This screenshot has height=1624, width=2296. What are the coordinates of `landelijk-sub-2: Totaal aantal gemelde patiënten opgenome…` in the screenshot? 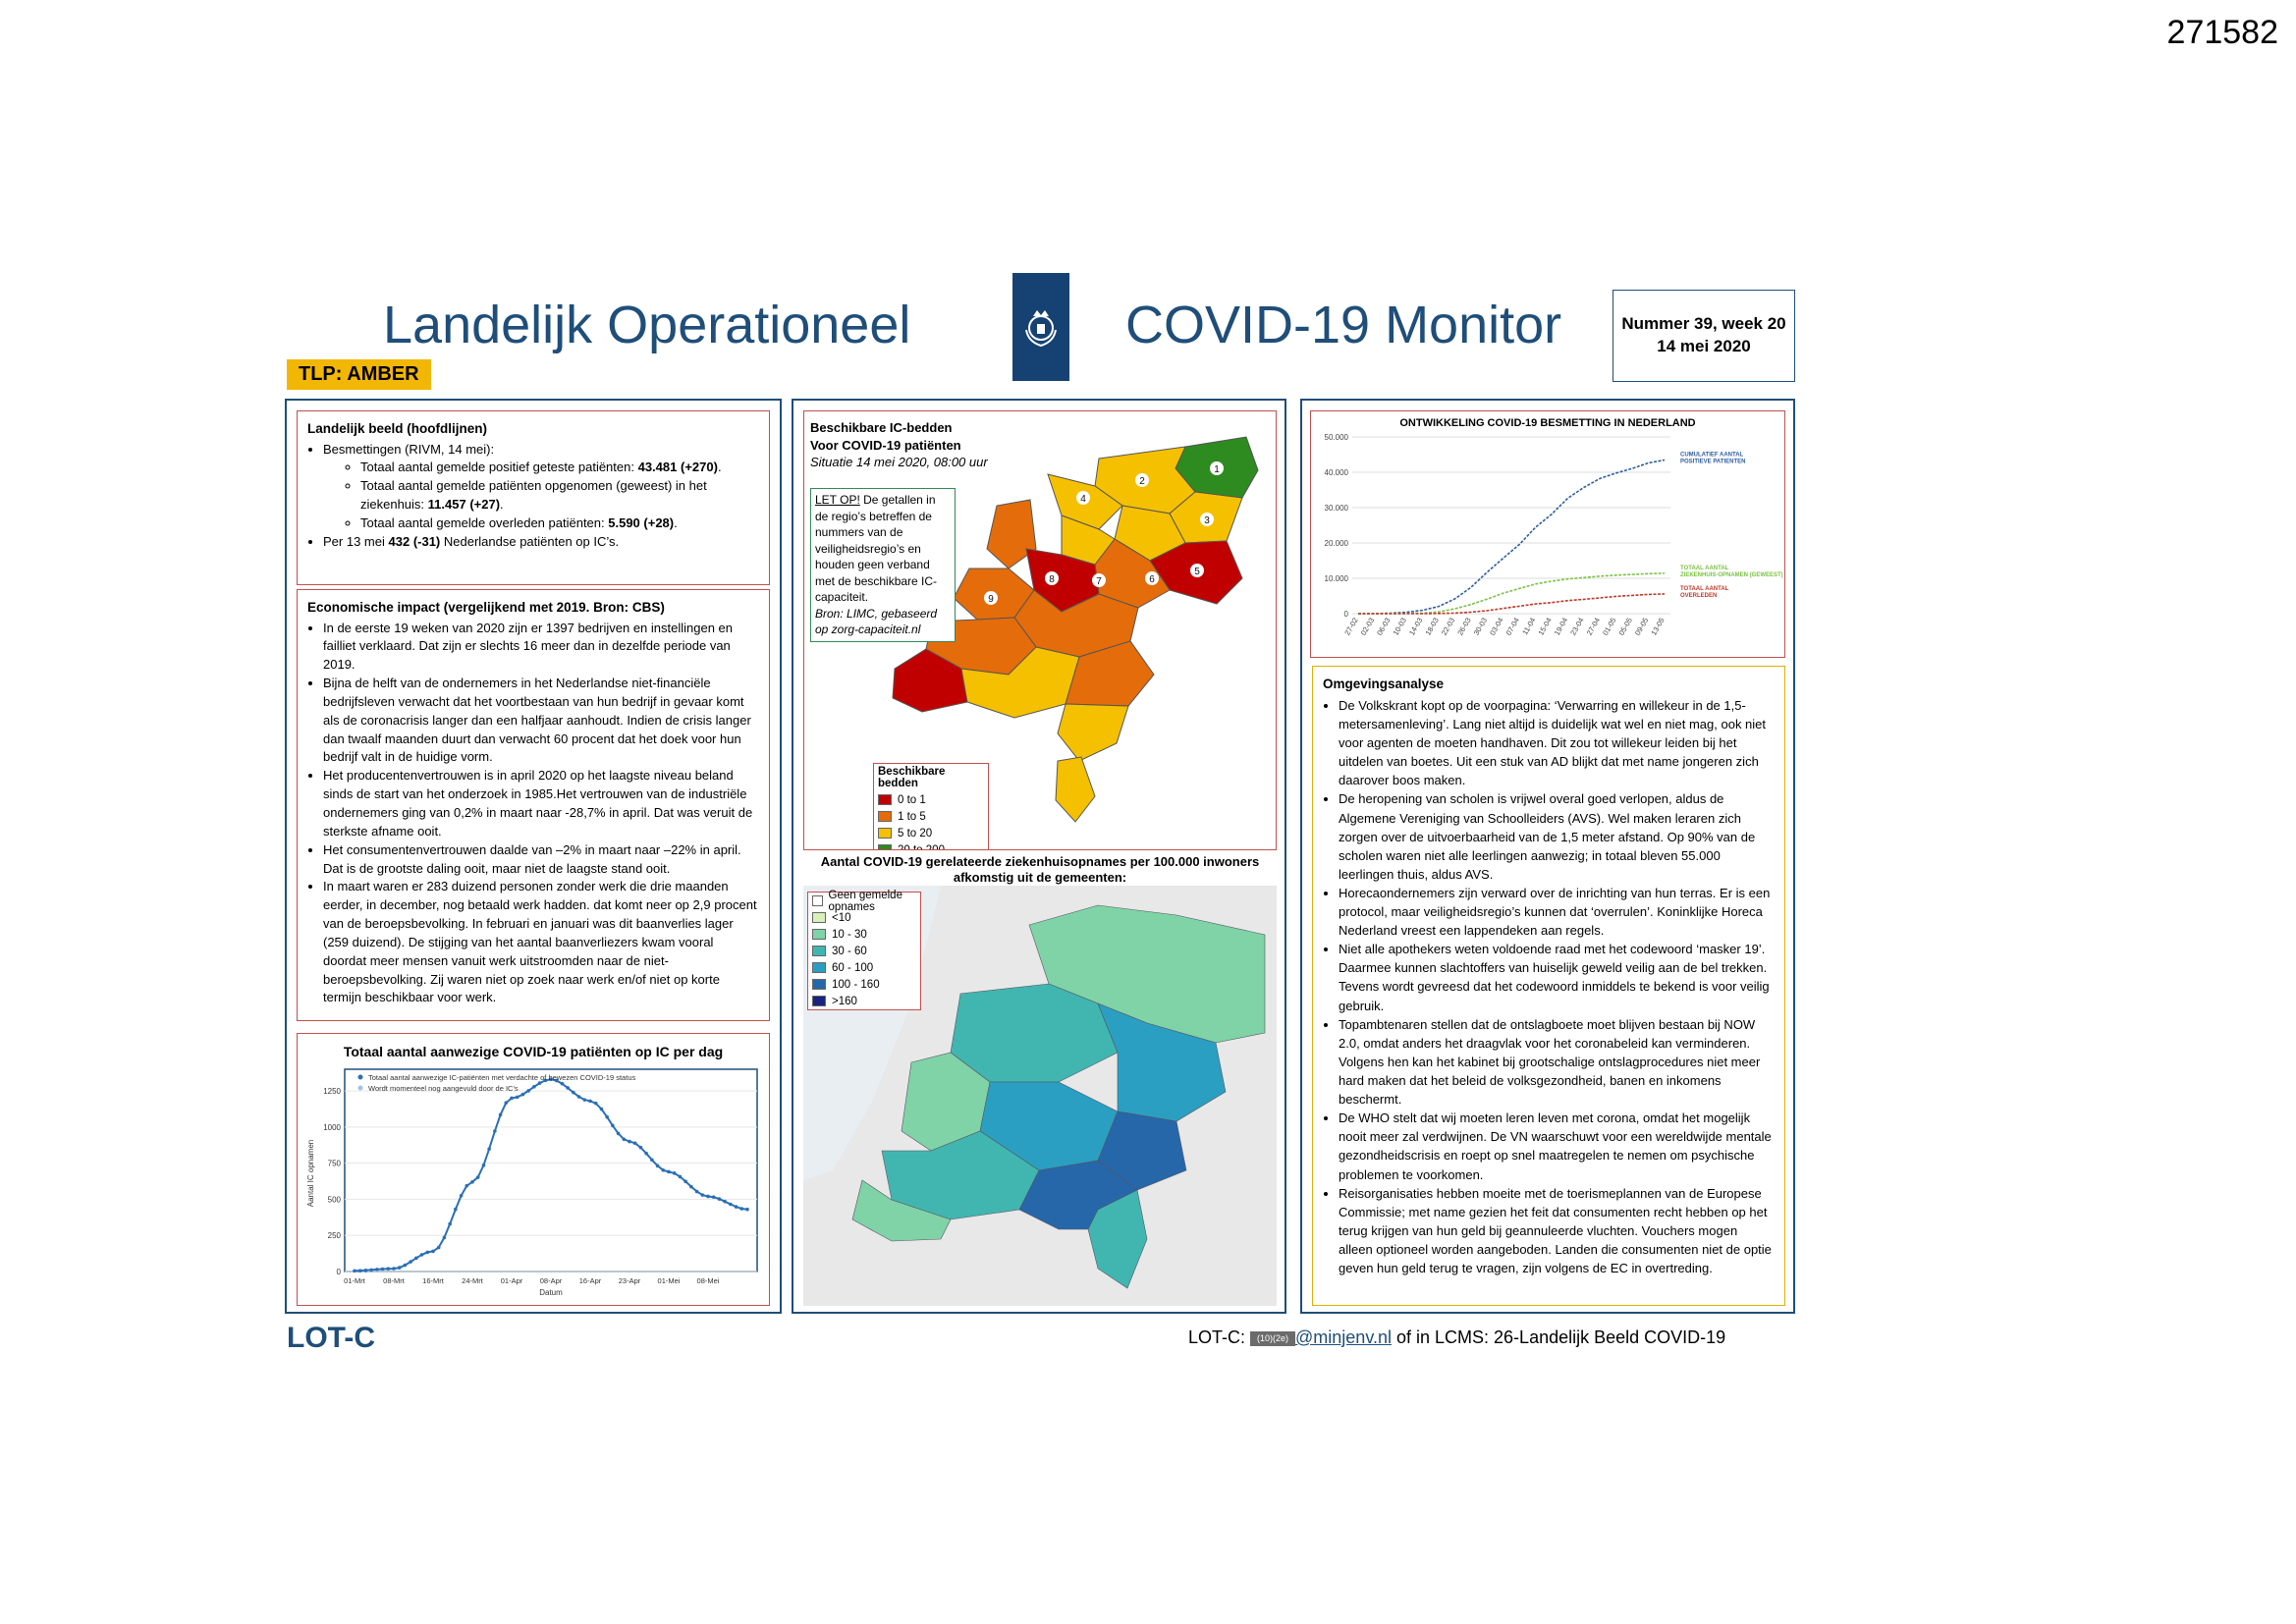 It's located at (559, 495).